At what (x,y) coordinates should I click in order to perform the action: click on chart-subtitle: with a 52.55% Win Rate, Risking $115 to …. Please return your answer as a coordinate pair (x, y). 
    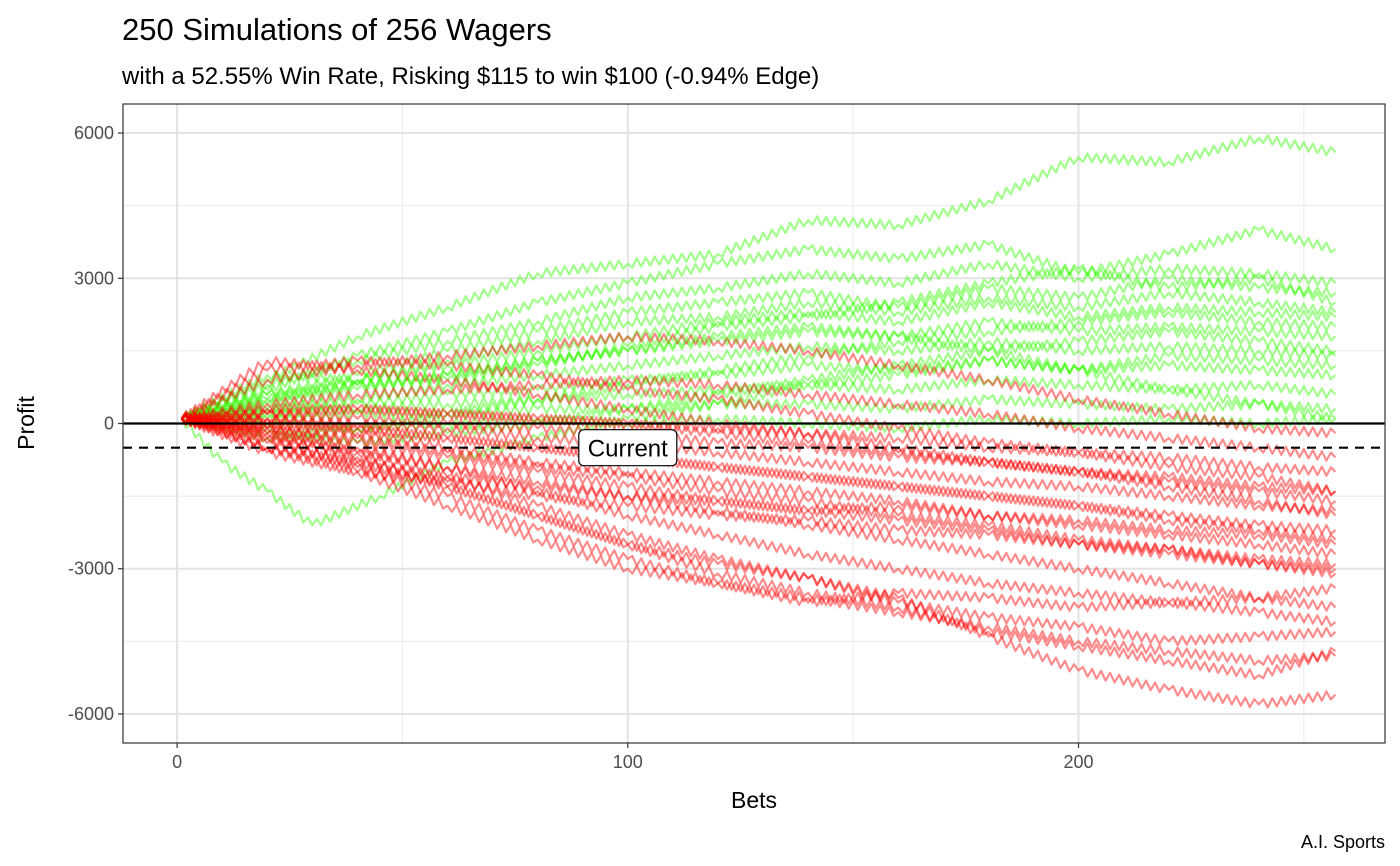
    Looking at the image, I should click on (470, 76).